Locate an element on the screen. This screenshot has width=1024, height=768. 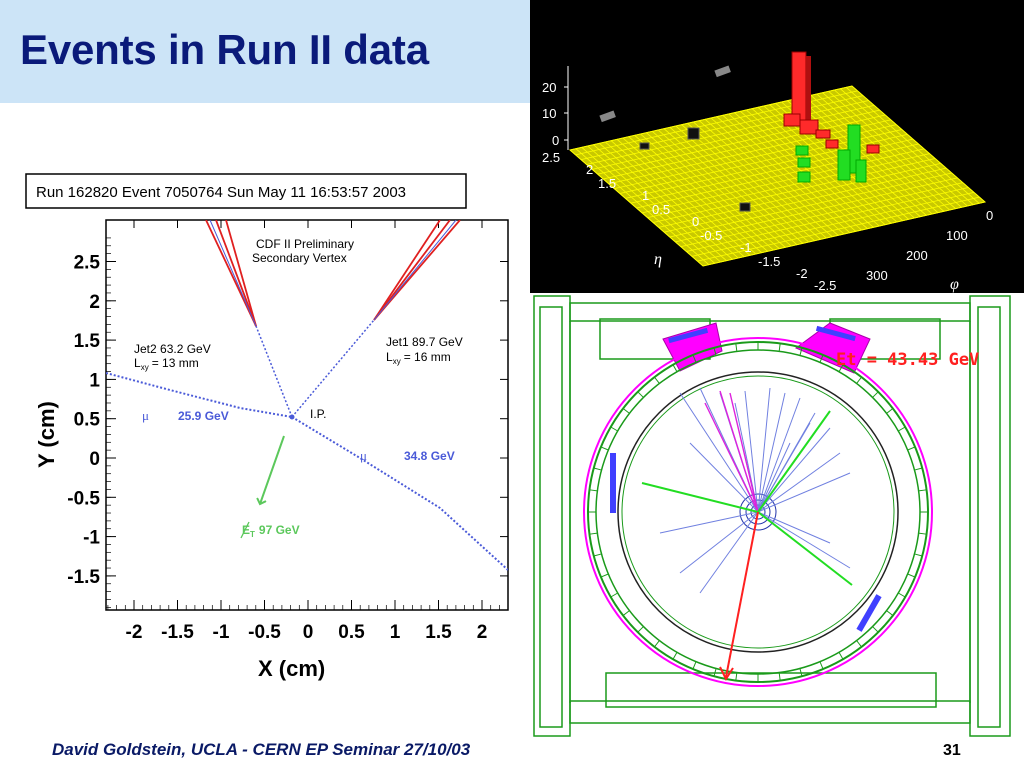
met-slash is located at coordinates (245, 530).